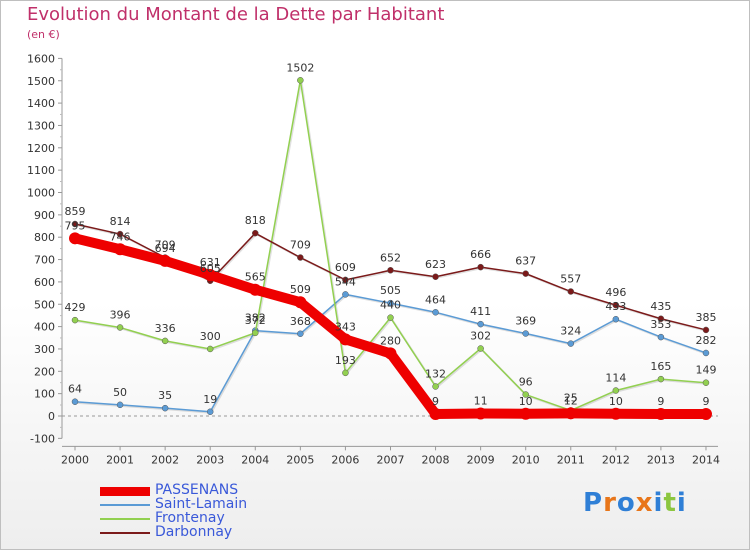  What do you see at coordinates (43, 34) in the screenshot?
I see `chart-subtitle: (en €)` at bounding box center [43, 34].